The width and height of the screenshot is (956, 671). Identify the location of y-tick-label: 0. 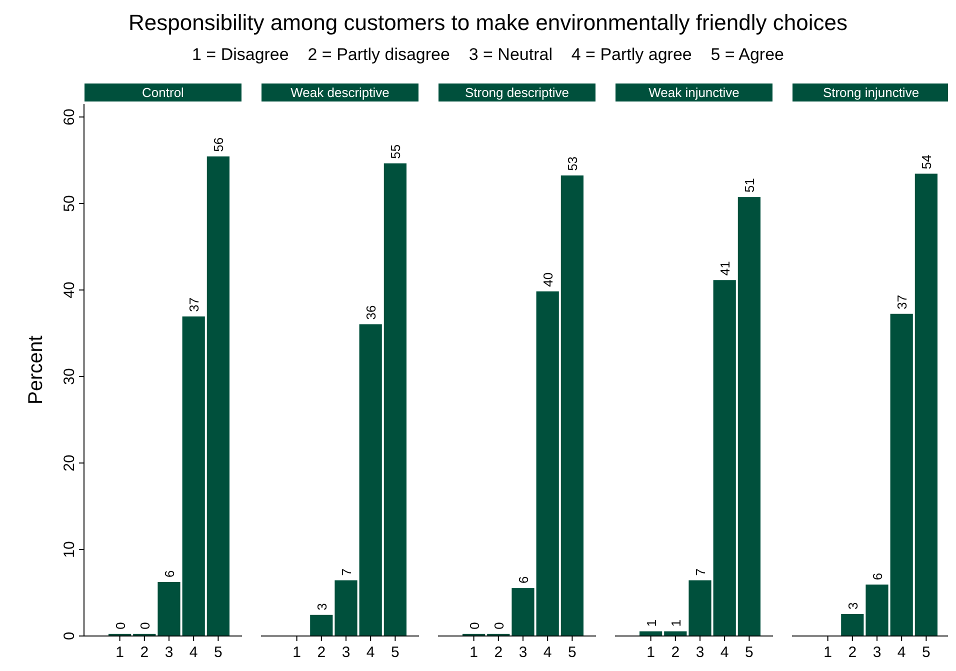
(69, 636).